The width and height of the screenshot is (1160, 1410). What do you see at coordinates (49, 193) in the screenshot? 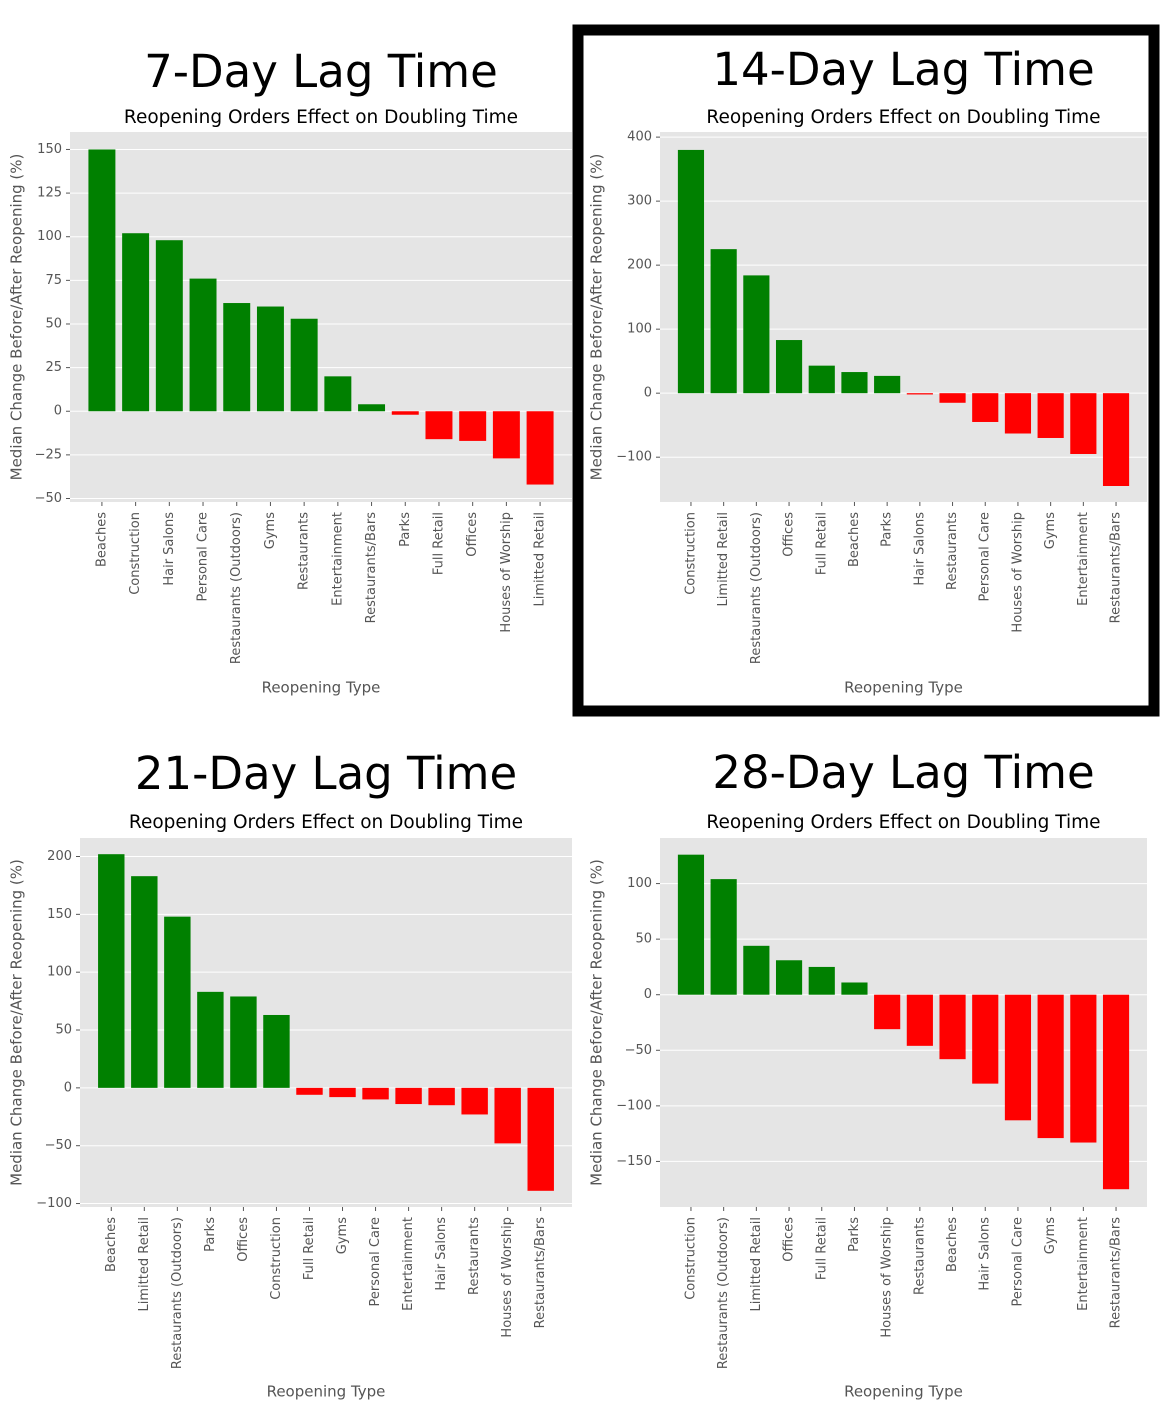
I see `y-tick-label: 125` at bounding box center [49, 193].